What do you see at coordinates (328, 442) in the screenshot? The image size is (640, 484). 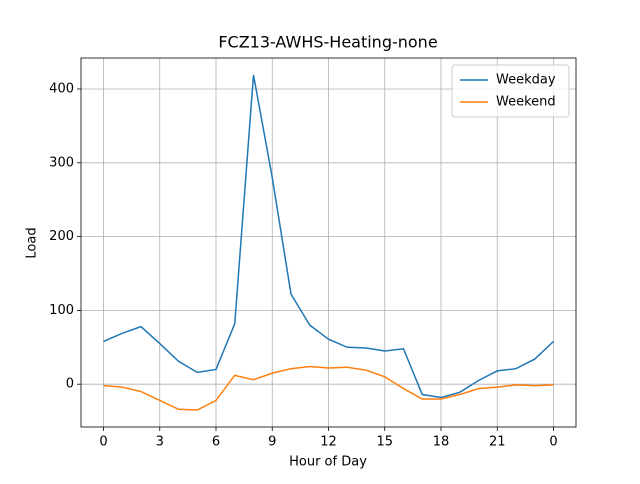 I see `x-tick-label: 12` at bounding box center [328, 442].